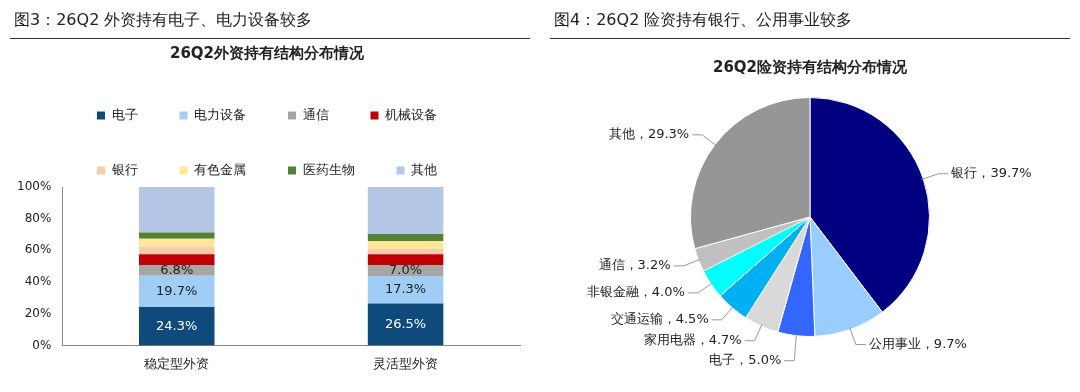 Image resolution: width=1080 pixels, height=392 pixels. I want to click on legend-label: 机械设备, so click(411, 114).